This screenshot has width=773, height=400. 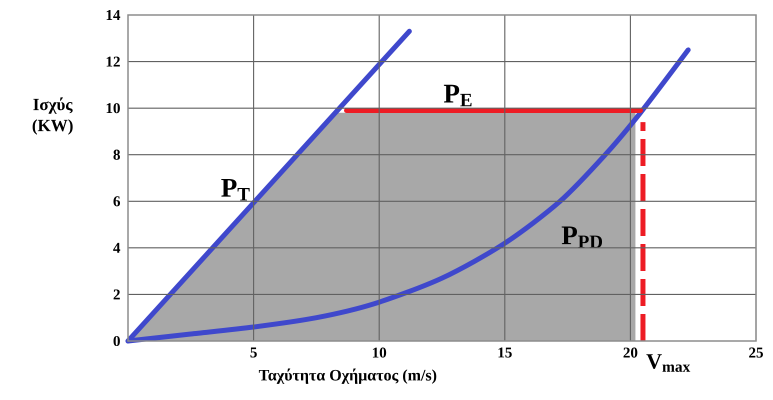 I want to click on x-axis-title: Ταχύτητα Οχήματος (m/s), so click(x=347, y=376).